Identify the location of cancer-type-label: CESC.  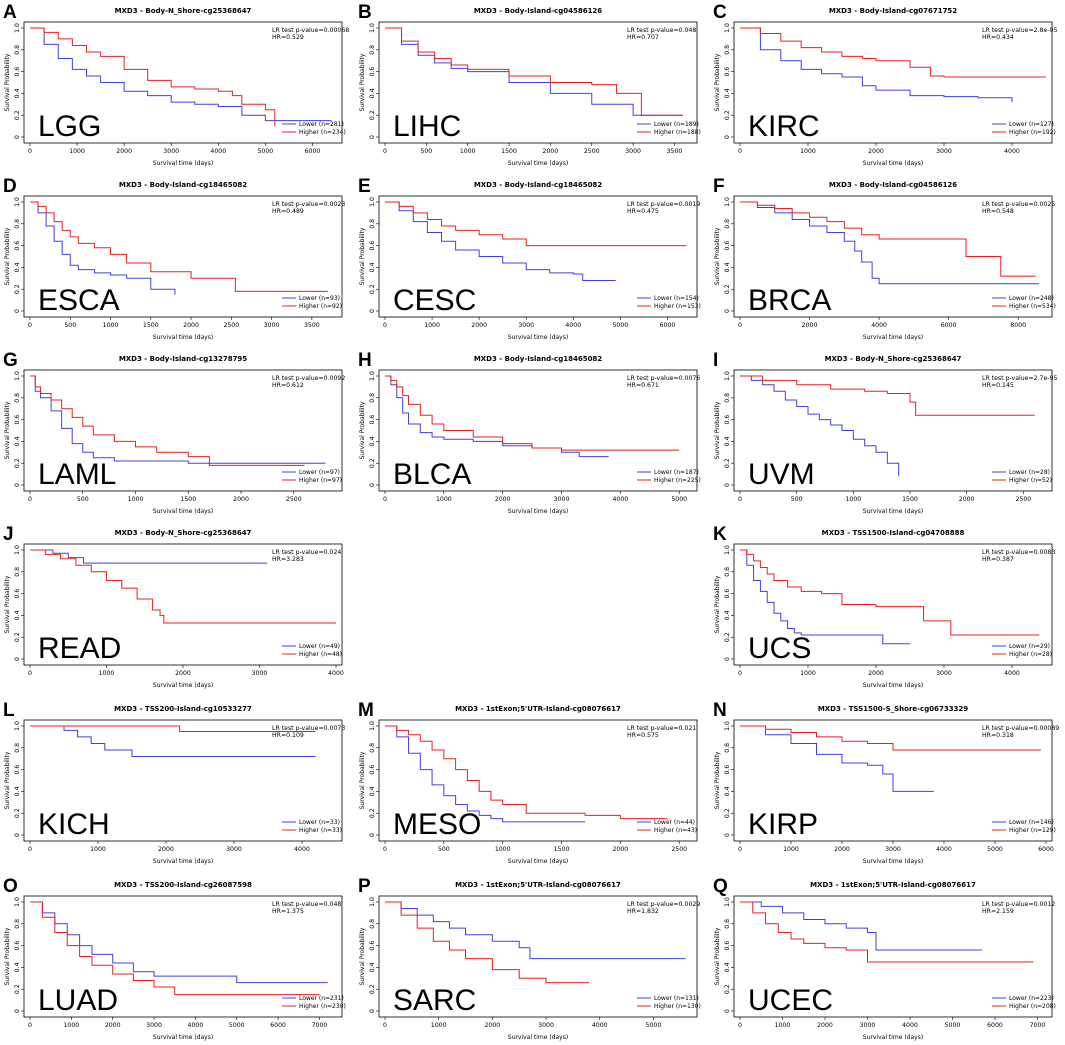
(434, 300).